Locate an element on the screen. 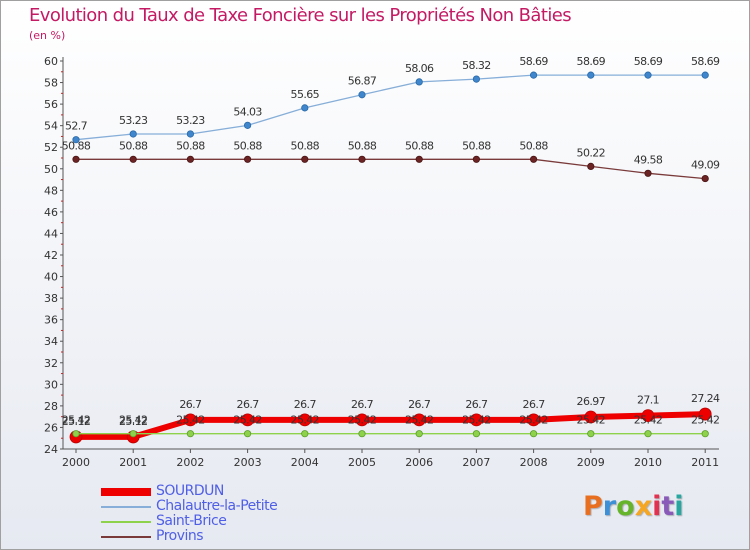  data-label: 56.87 is located at coordinates (362, 81).